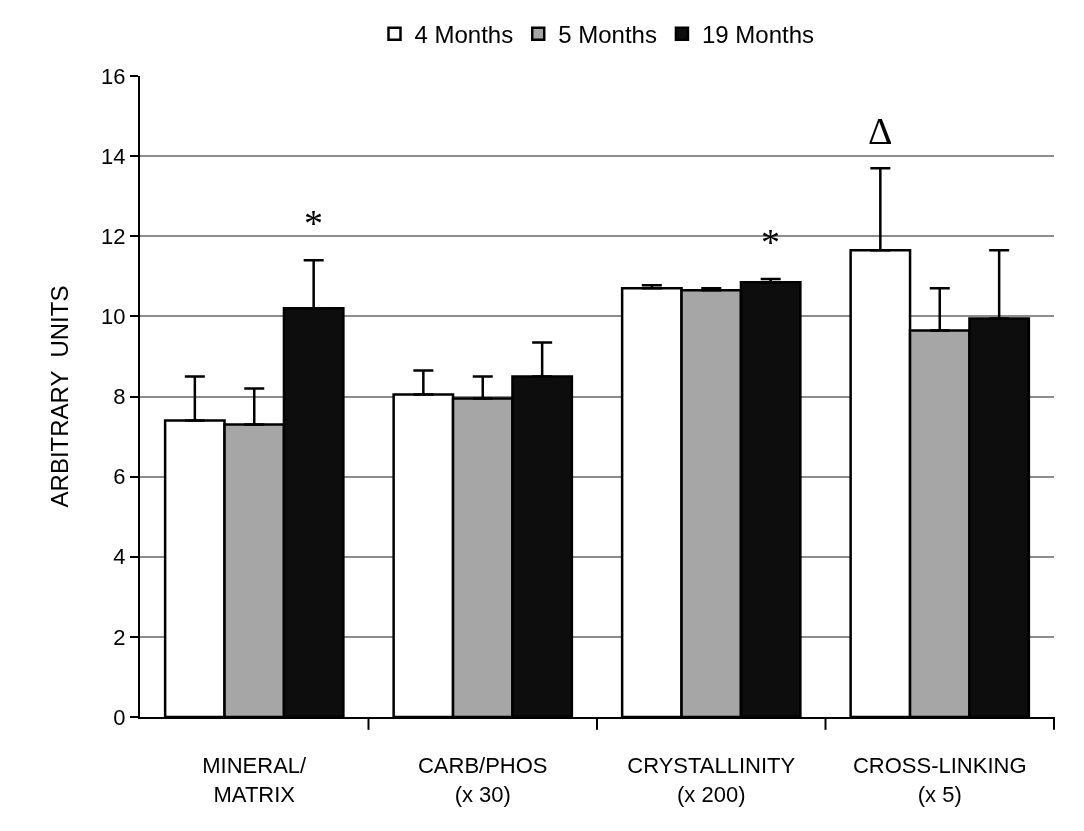 This screenshot has height=831, width=1084. What do you see at coordinates (939, 780) in the screenshot?
I see `x-tick-label: CROSS-LINKING (x 5)` at bounding box center [939, 780].